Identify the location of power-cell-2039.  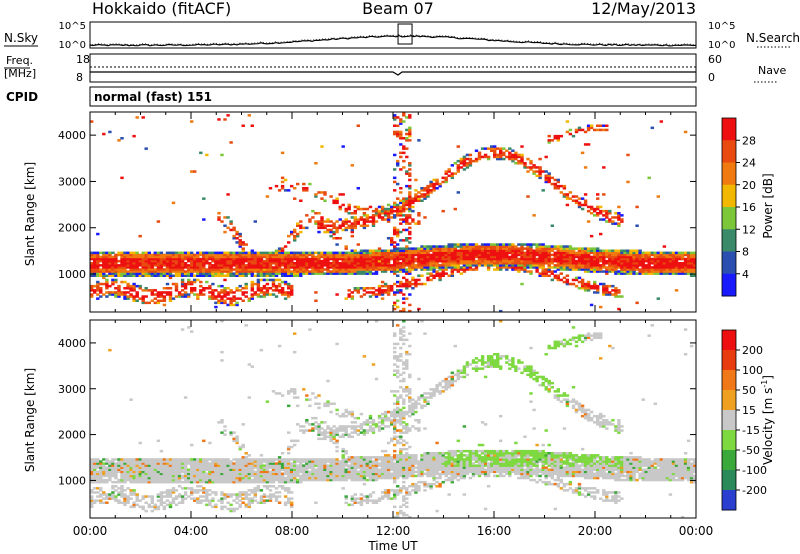
(410, 209).